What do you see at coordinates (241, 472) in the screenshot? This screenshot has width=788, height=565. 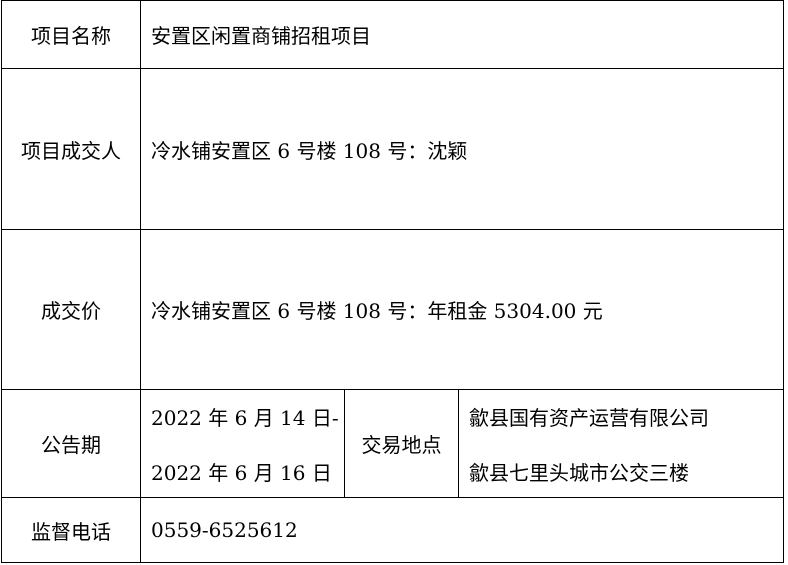 I see `period-end: 2022 年 6 月 16 日` at bounding box center [241, 472].